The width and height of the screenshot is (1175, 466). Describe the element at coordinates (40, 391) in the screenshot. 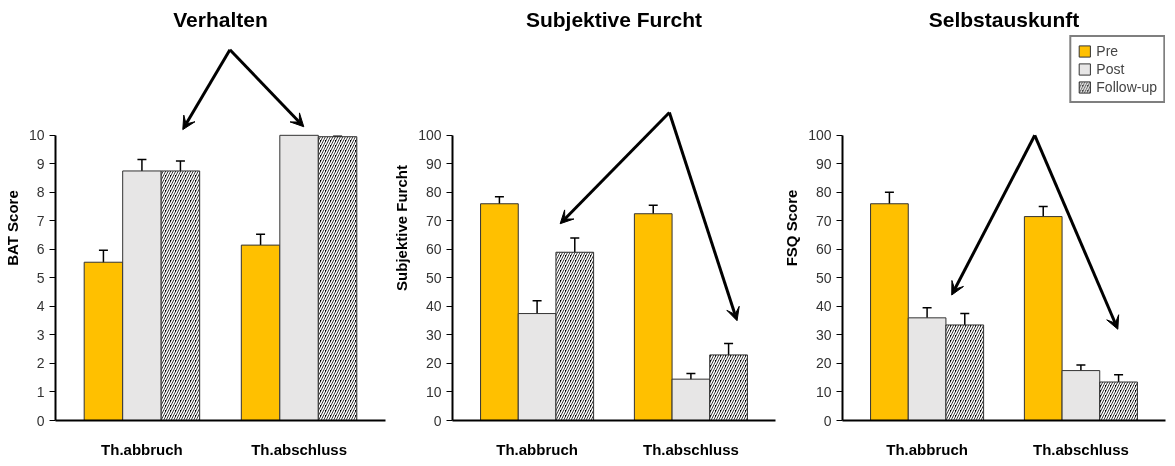

I see `y-tick-label: 1` at that location.